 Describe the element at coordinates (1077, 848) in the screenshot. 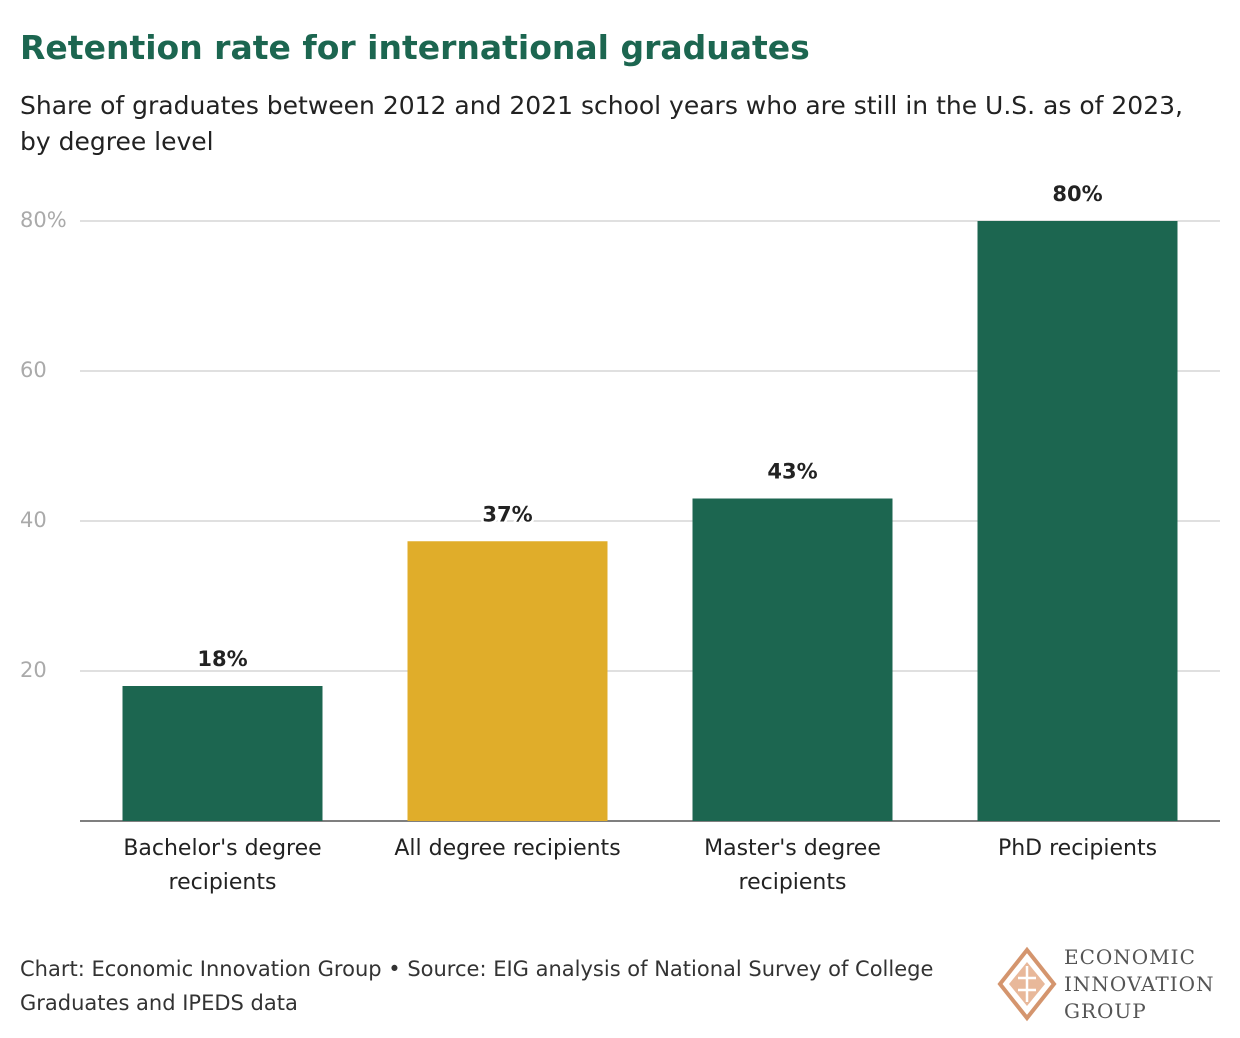

I see `x-tick-label: PhD recipients` at that location.